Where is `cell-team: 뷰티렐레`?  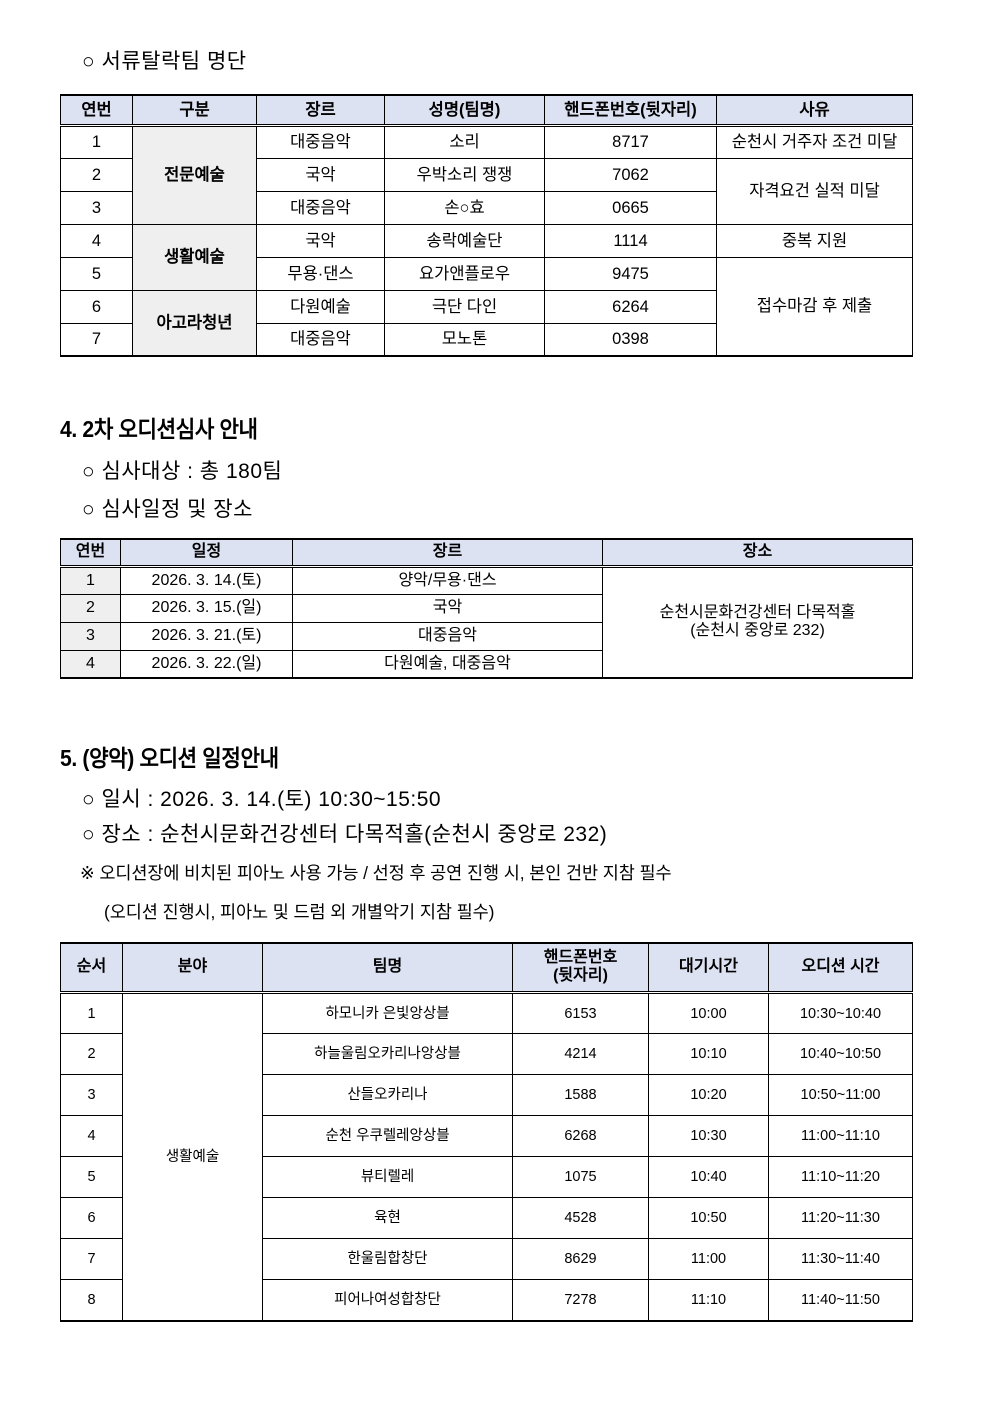 cell-team: 뷰티렐레 is located at coordinates (387, 1177).